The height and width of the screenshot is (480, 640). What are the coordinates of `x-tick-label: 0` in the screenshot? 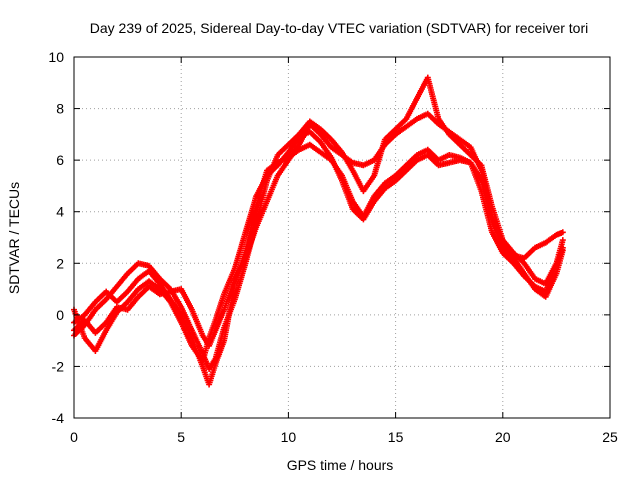 It's located at (74, 437).